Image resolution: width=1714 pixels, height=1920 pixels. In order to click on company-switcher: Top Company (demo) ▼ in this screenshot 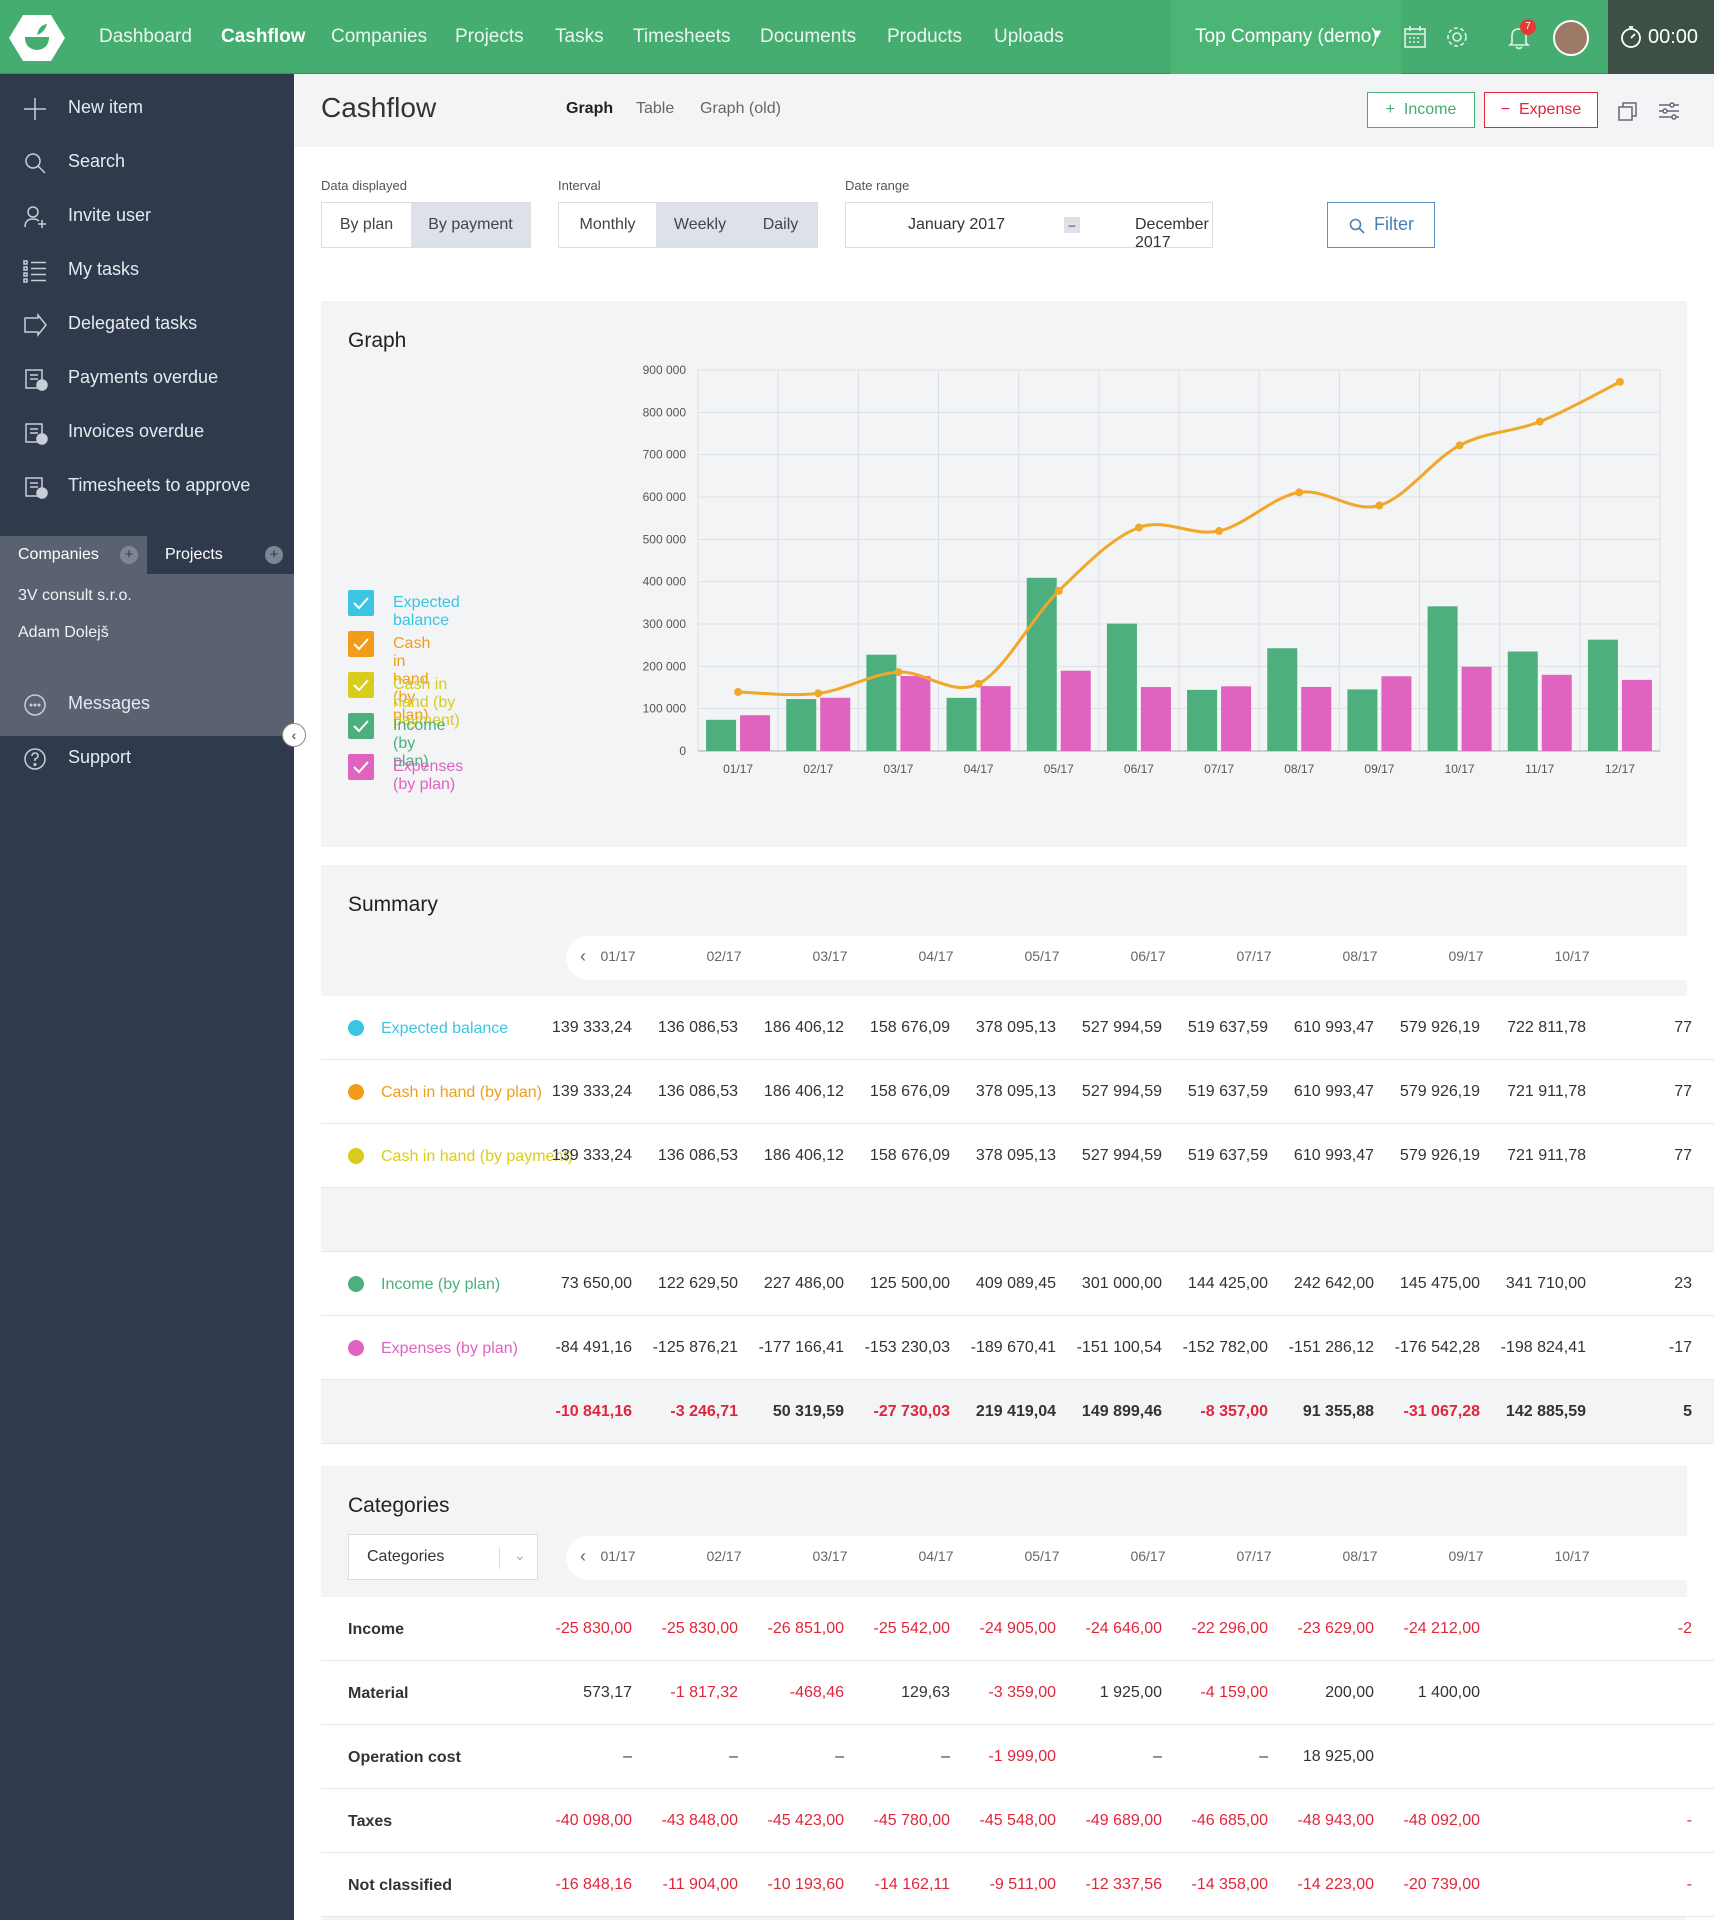, I will do `click(1286, 37)`.